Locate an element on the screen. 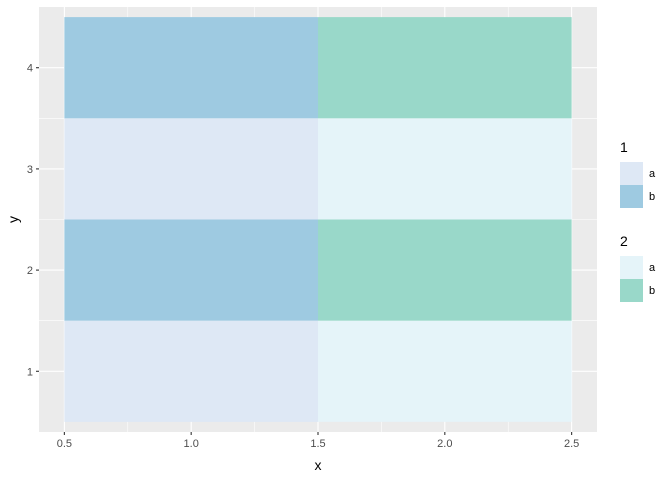 The image size is (672, 480). legend-label-1-a: a is located at coordinates (652, 174).